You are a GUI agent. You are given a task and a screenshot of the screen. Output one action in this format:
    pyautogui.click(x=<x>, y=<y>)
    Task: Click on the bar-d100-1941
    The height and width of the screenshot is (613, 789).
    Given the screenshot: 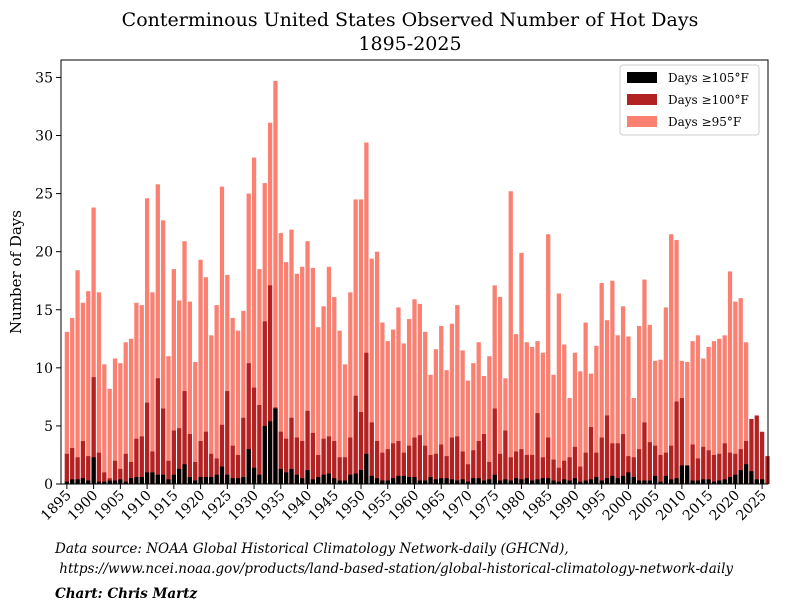 What is the action you would take?
    pyautogui.click(x=313, y=458)
    